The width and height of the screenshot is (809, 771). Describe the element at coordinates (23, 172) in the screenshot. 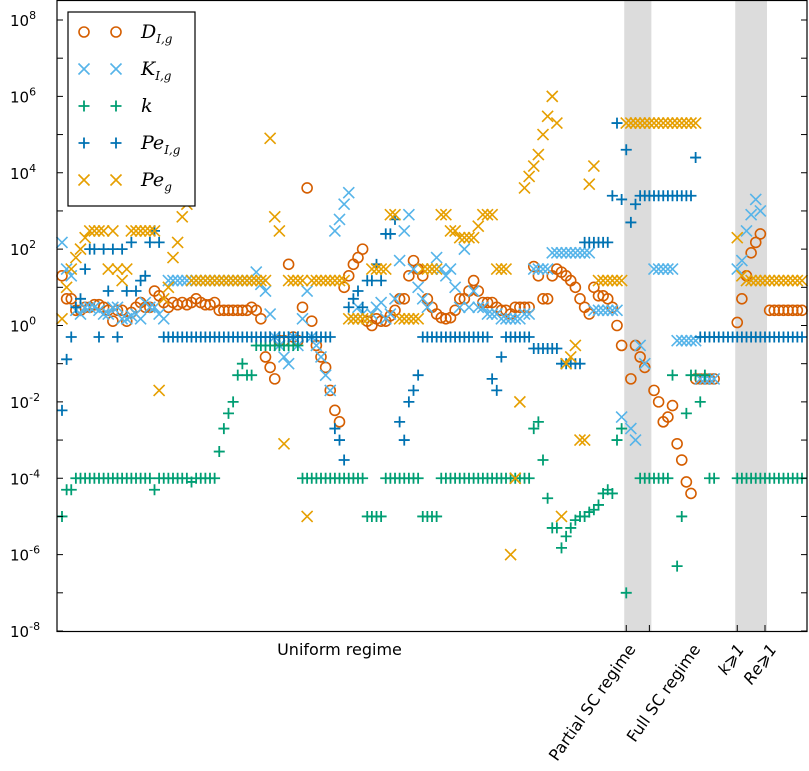

I see `y-tick-label: 10⁴` at that location.